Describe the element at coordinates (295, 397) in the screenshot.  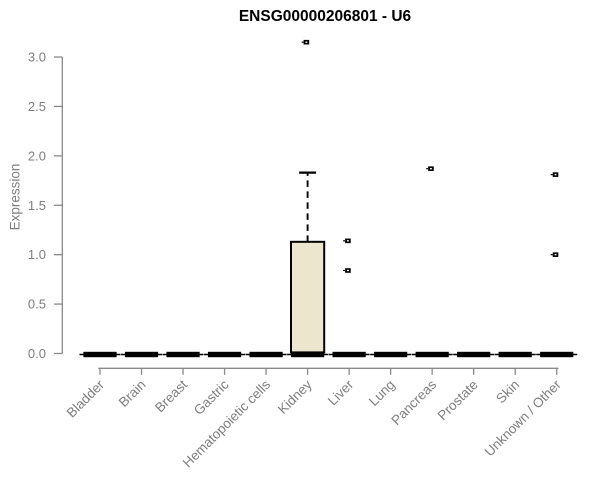
I see `x-axis-label: Kidney` at that location.